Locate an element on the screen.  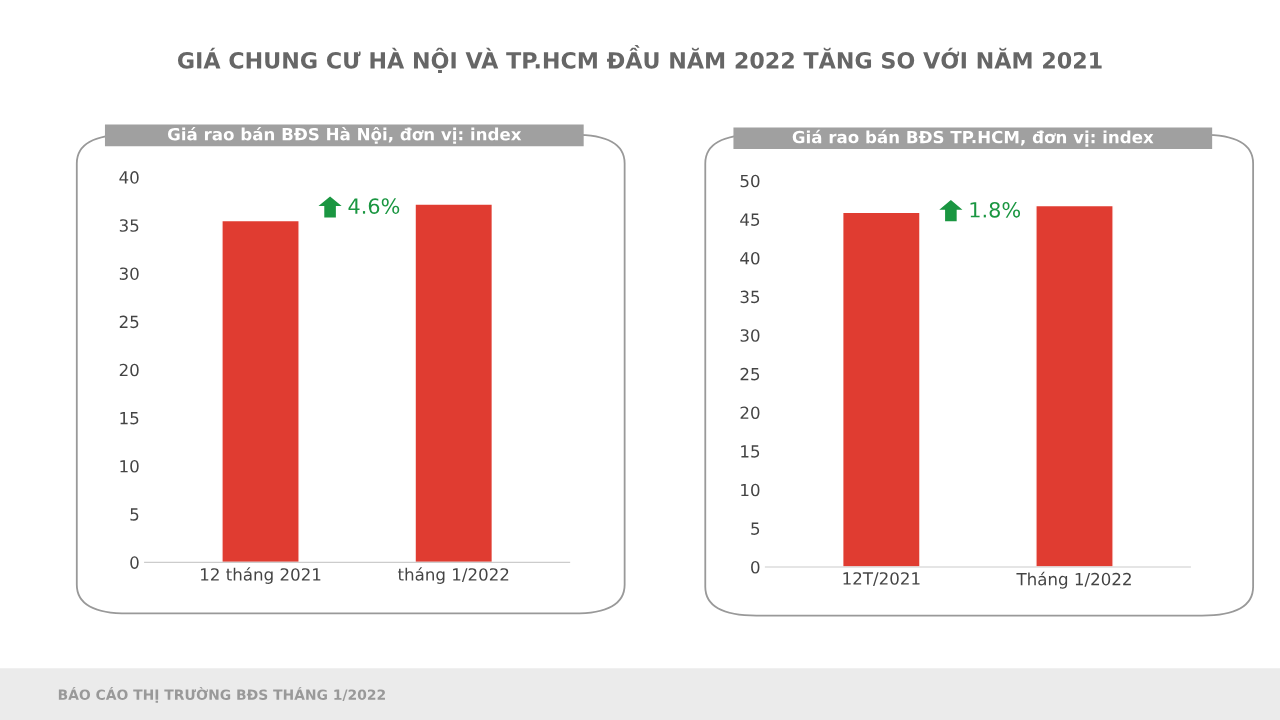
x-tick-label: 12 tháng 2021 is located at coordinates (261, 575).